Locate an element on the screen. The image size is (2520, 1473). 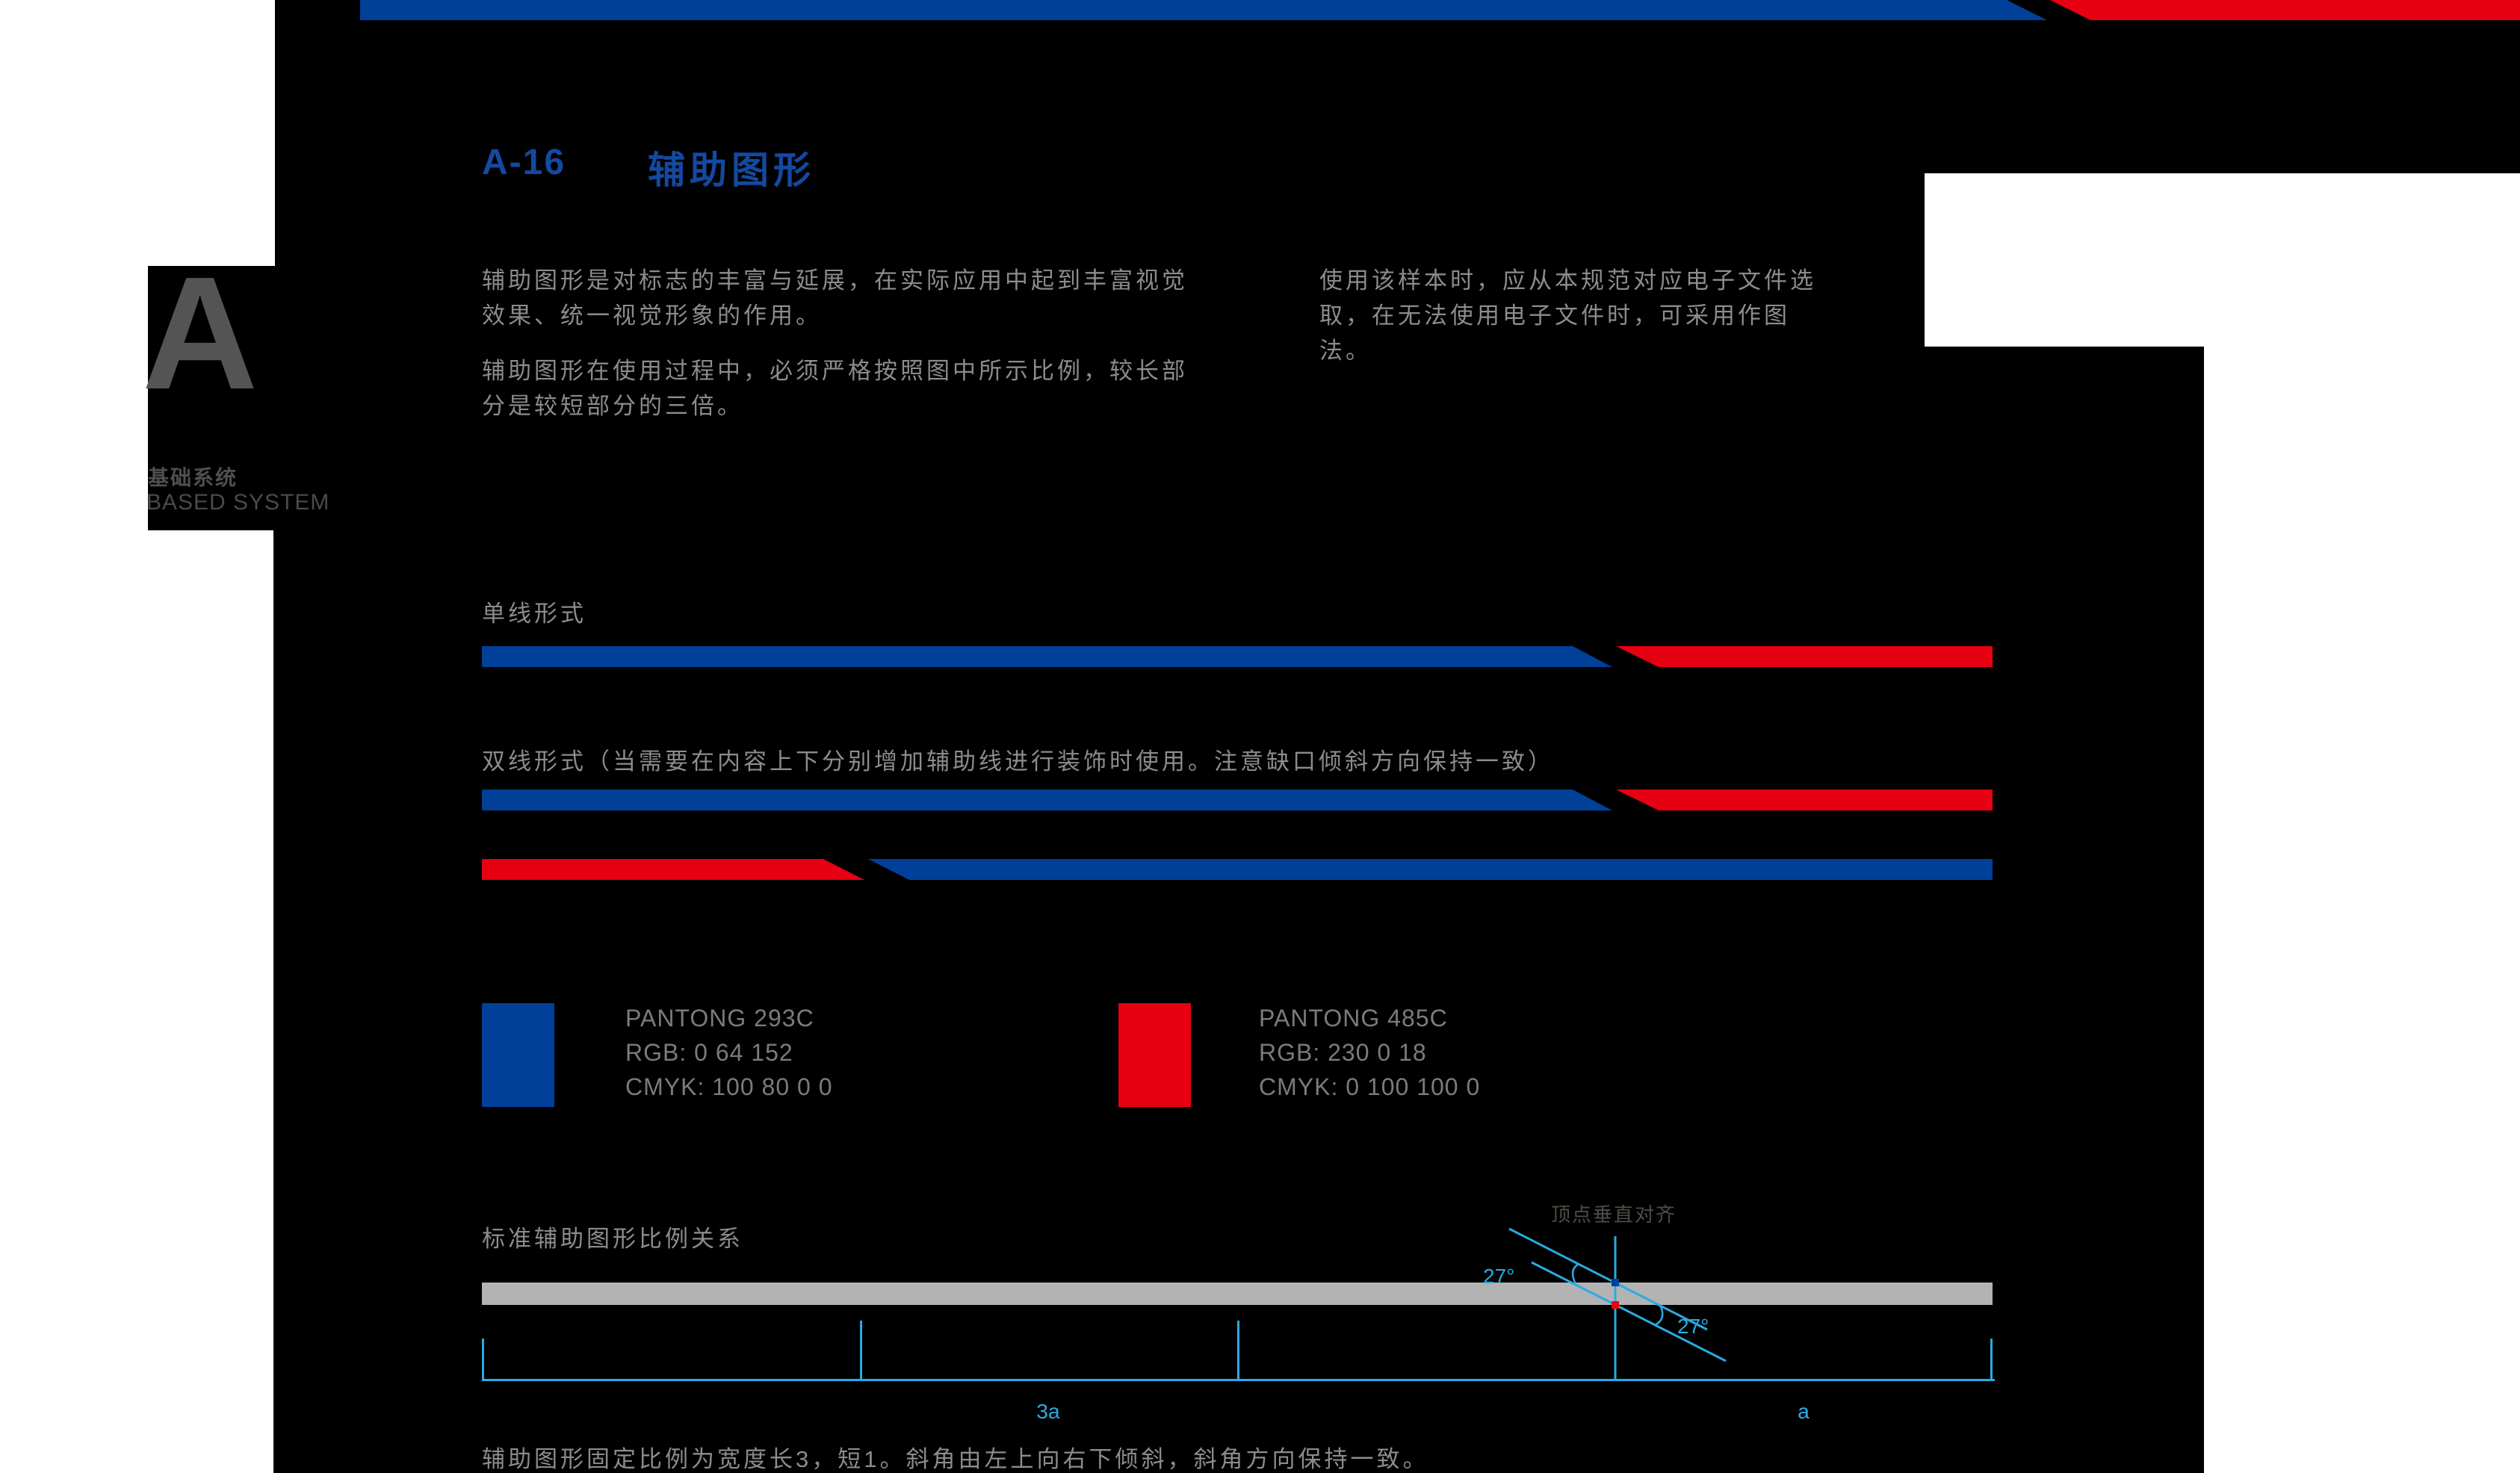
panel-mid-band-upper is located at coordinates (1100, 220).